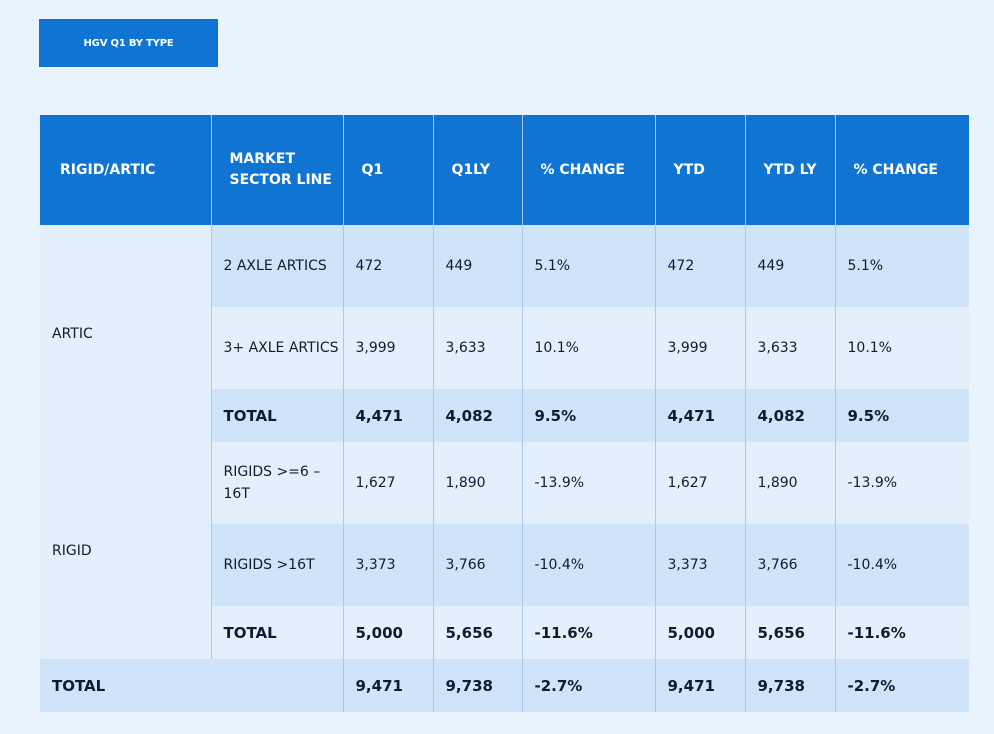 This screenshot has width=994, height=734. What do you see at coordinates (790, 415) in the screenshot?
I see `cell-ytd-ly: 4,082` at bounding box center [790, 415].